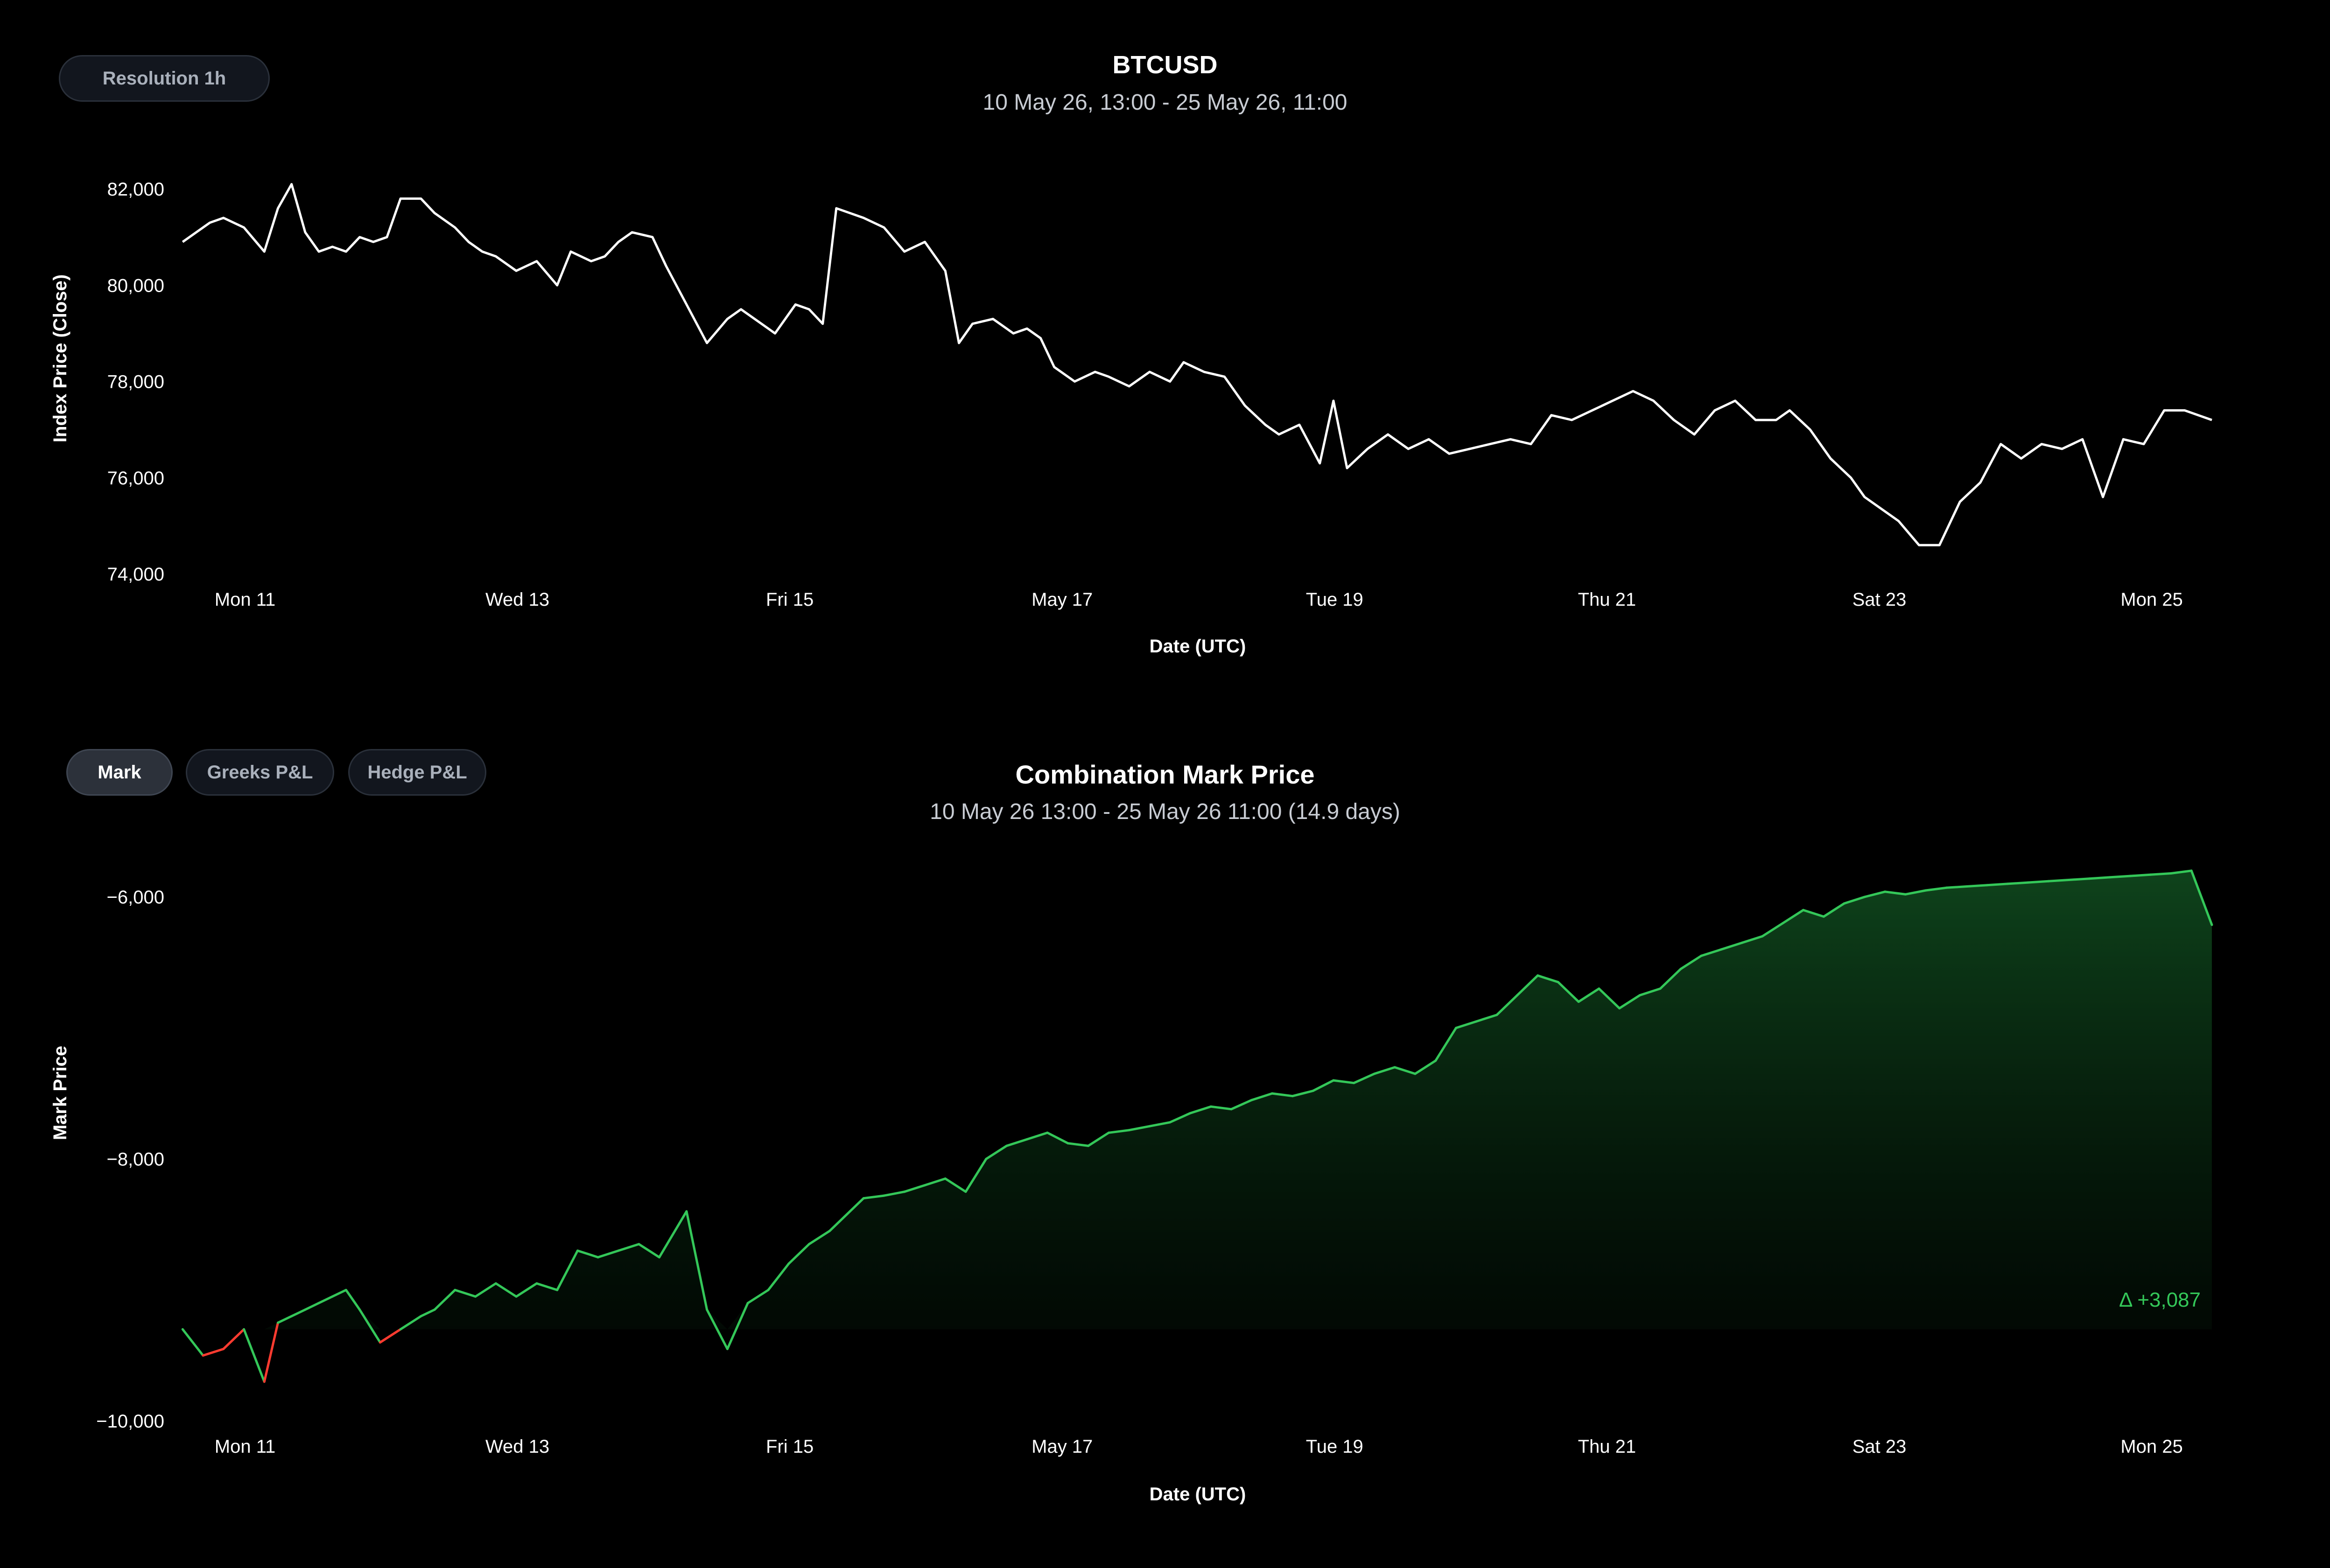  What do you see at coordinates (2151, 1446) in the screenshot?
I see `bottom-x-tick-label: Mon 25` at bounding box center [2151, 1446].